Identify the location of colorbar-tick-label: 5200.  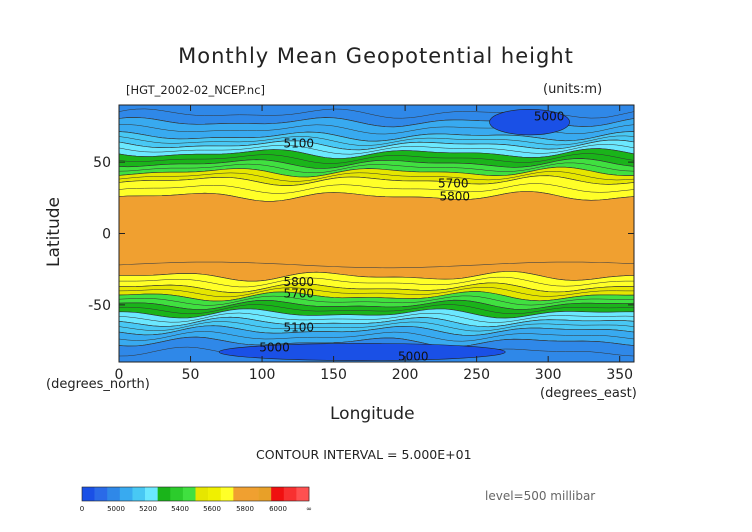
(148, 509).